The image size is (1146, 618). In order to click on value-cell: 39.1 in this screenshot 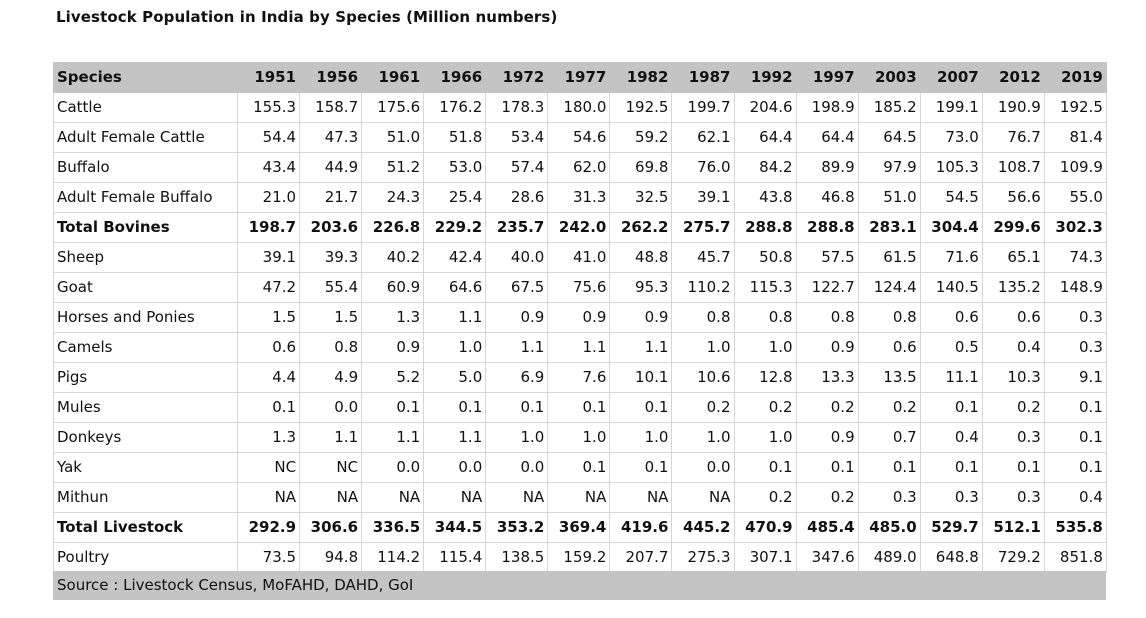, I will do `click(703, 197)`.